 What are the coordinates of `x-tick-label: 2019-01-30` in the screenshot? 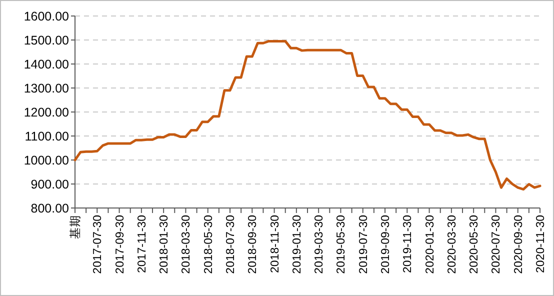 It's located at (297, 244).